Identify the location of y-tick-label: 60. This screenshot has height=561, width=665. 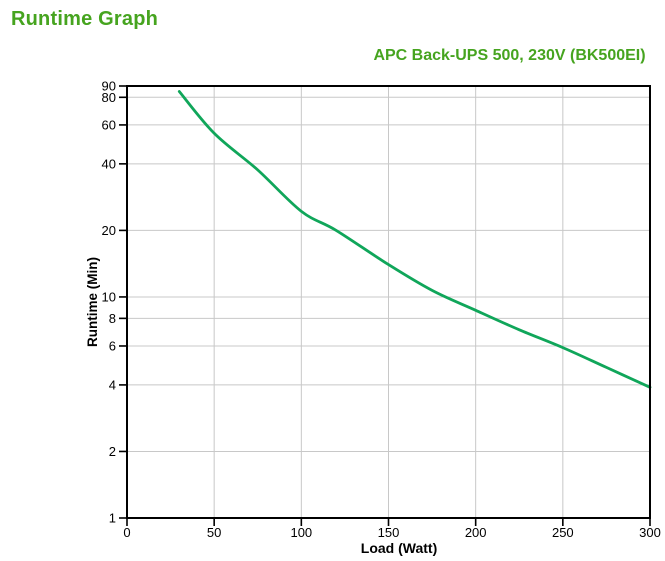
(109, 124).